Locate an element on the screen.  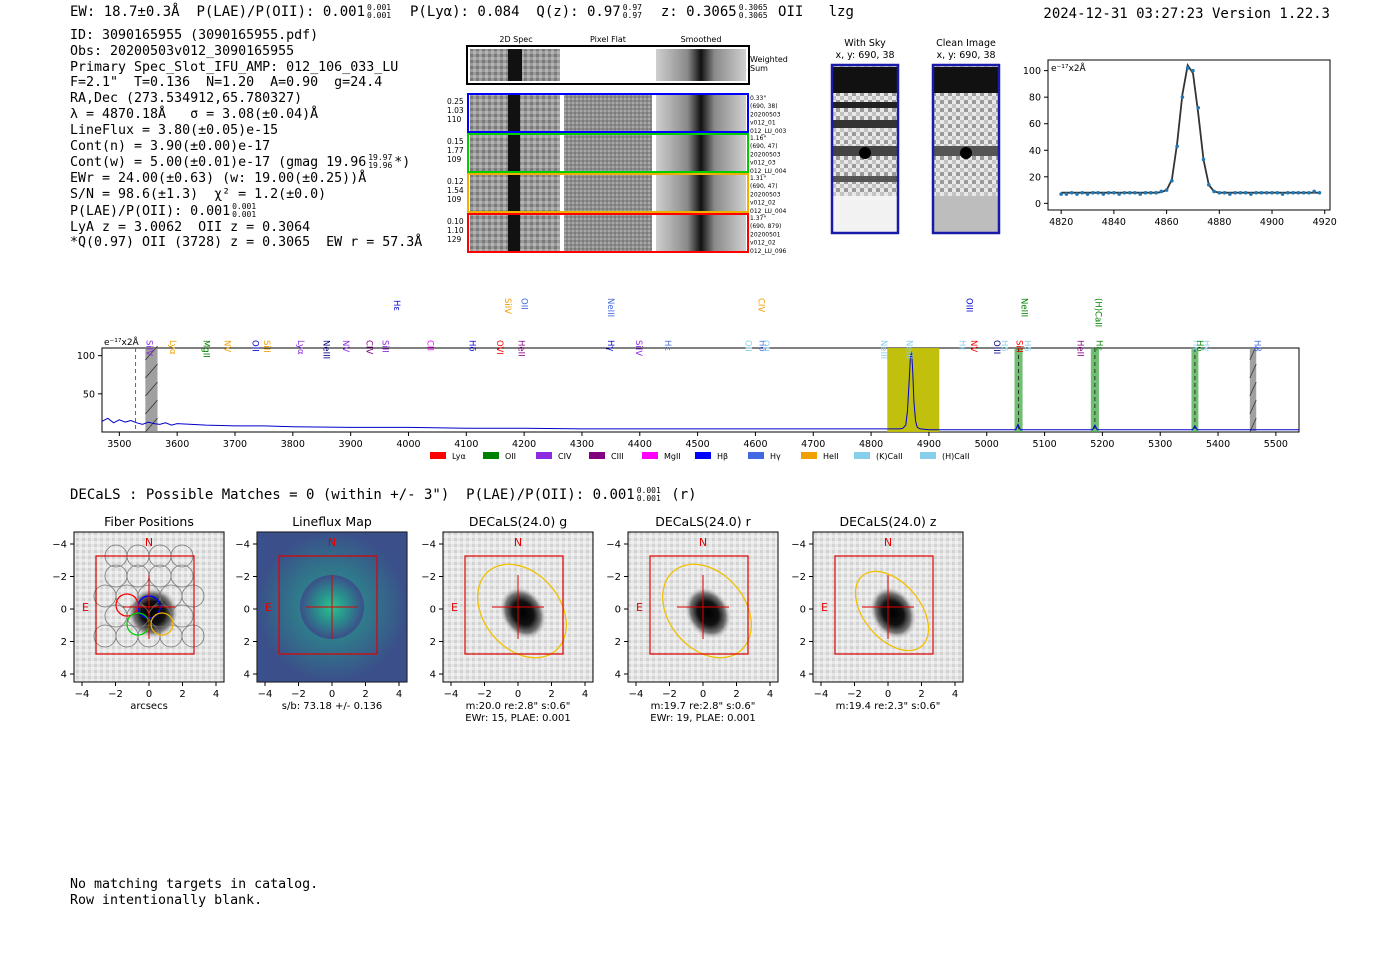
spectrum-x-tick-label: 4500 is located at coordinates (698, 444).